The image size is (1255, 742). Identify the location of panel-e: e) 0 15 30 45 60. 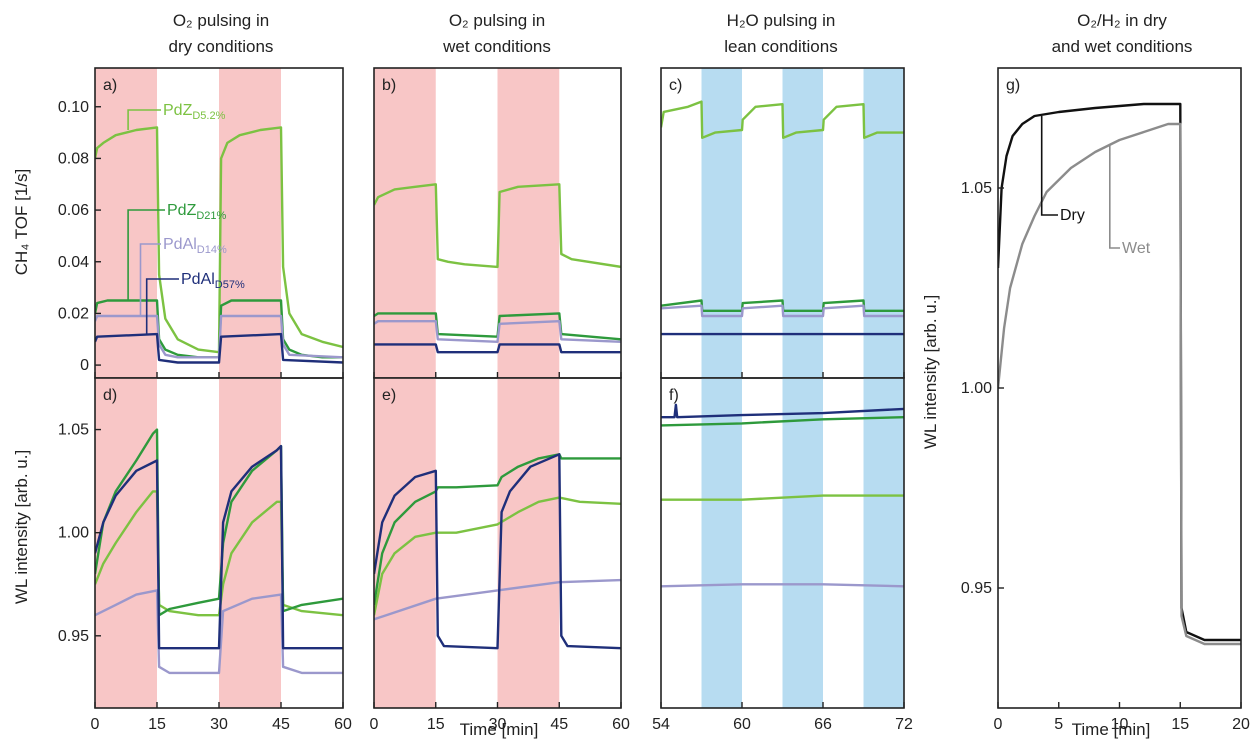
(500, 555).